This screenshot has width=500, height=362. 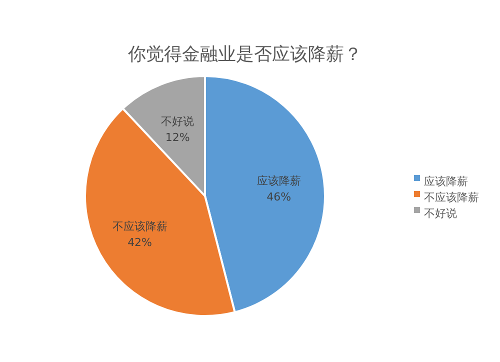 What do you see at coordinates (177, 137) in the screenshot?
I see `data-label: 12%` at bounding box center [177, 137].